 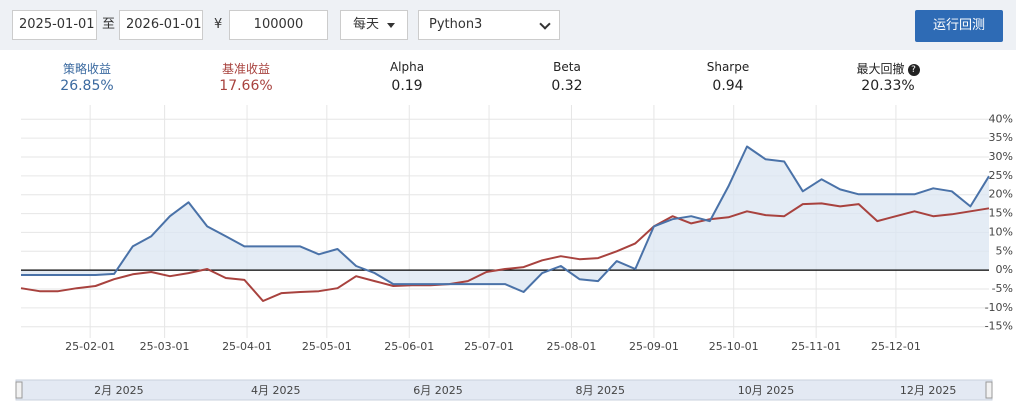 I want to click on stat-label: Beta, so click(x=567, y=67).